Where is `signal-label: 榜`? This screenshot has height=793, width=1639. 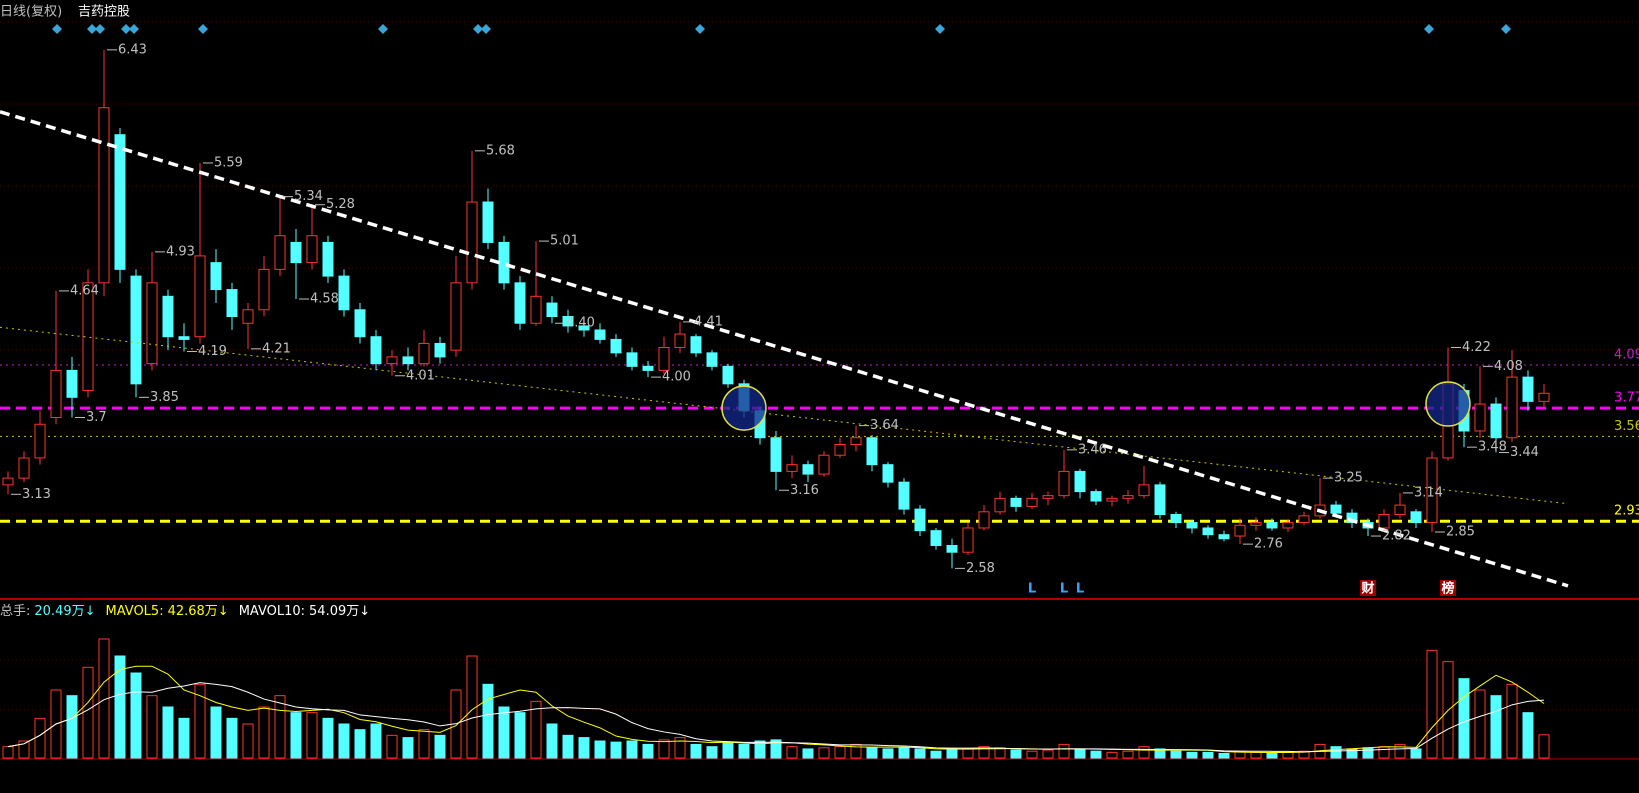
signal-label: 榜 is located at coordinates (1447, 589).